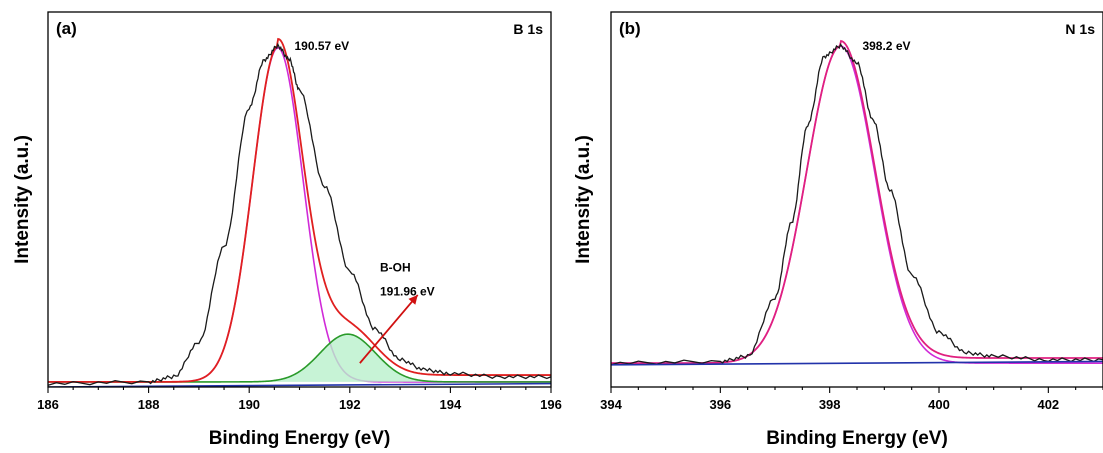 This screenshot has width=1103, height=453. Describe the element at coordinates (611, 404) in the screenshot. I see `x-tick-label: 394` at that location.